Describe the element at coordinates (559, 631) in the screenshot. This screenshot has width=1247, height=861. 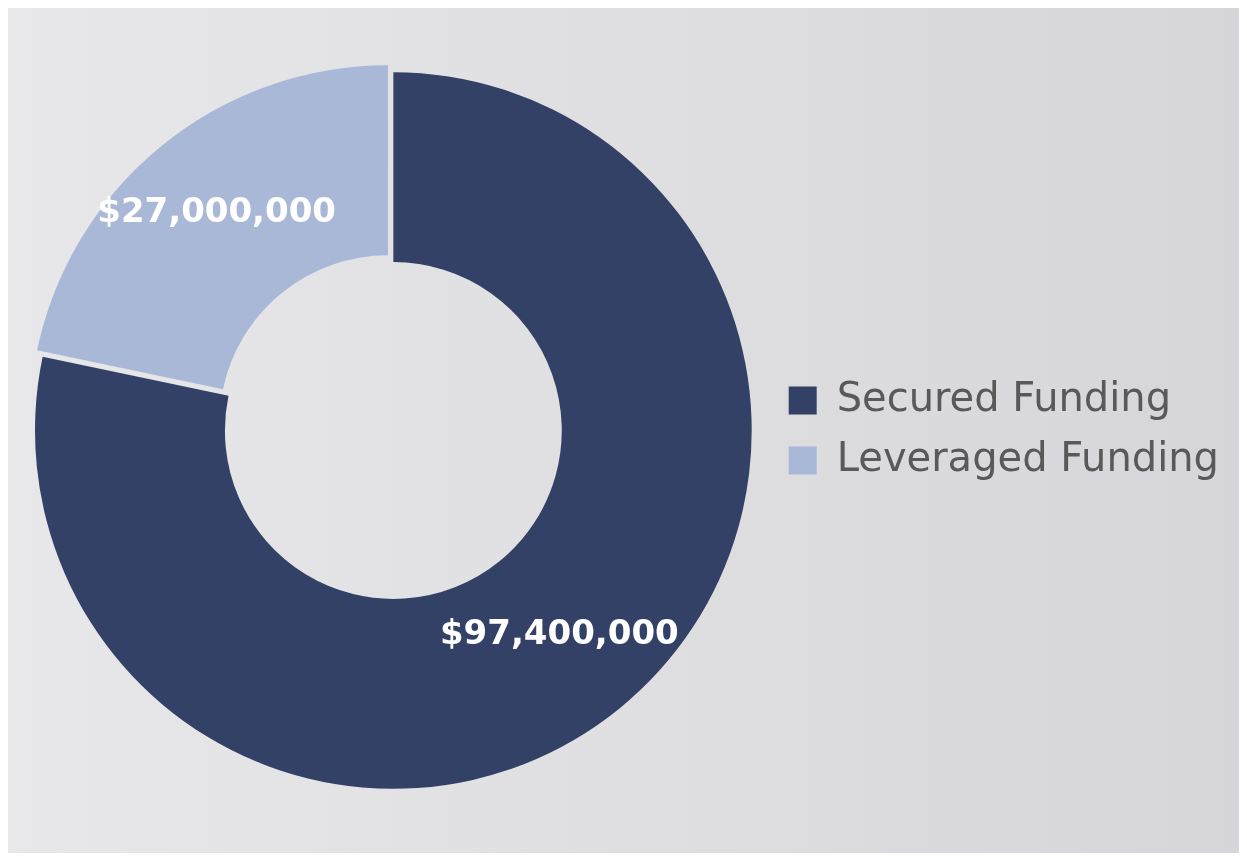
I see `data-label: $97,400,000` at that location.